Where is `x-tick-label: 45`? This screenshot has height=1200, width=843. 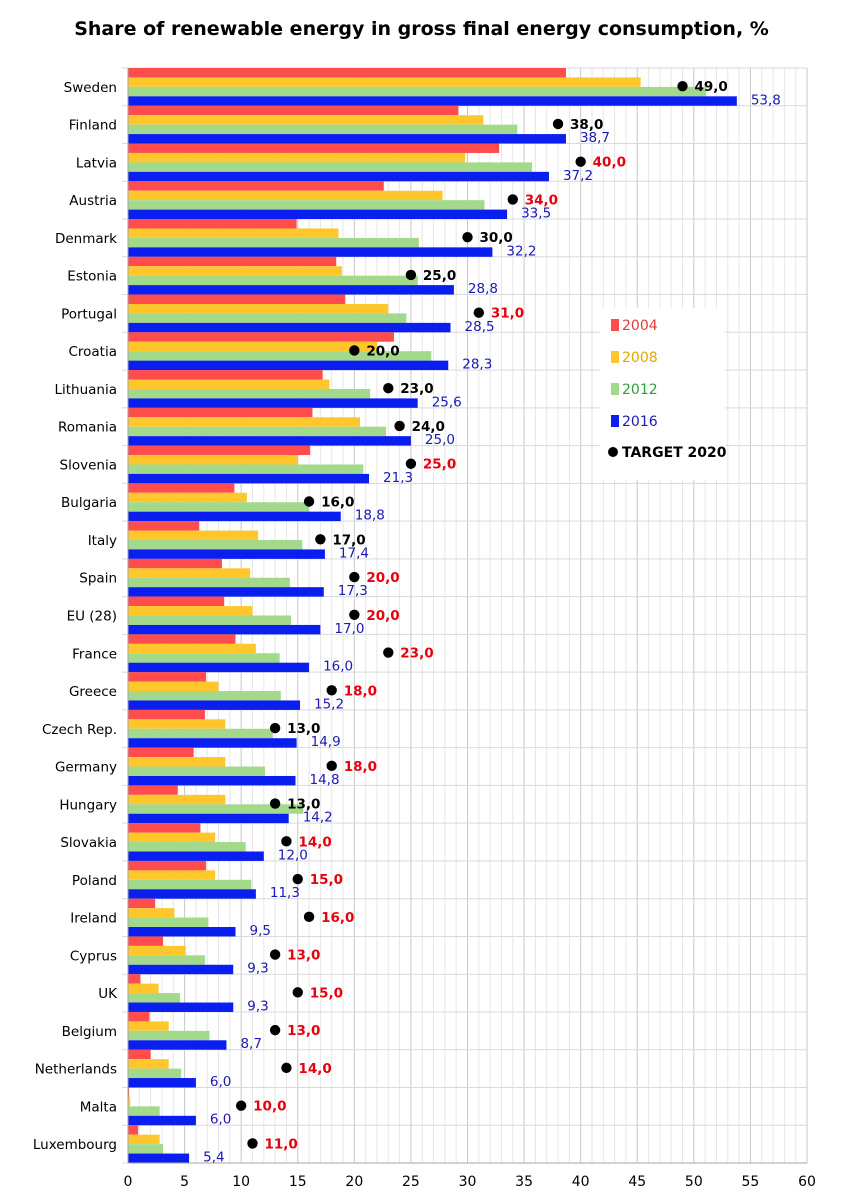
x-tick-label: 45 is located at coordinates (637, 1182).